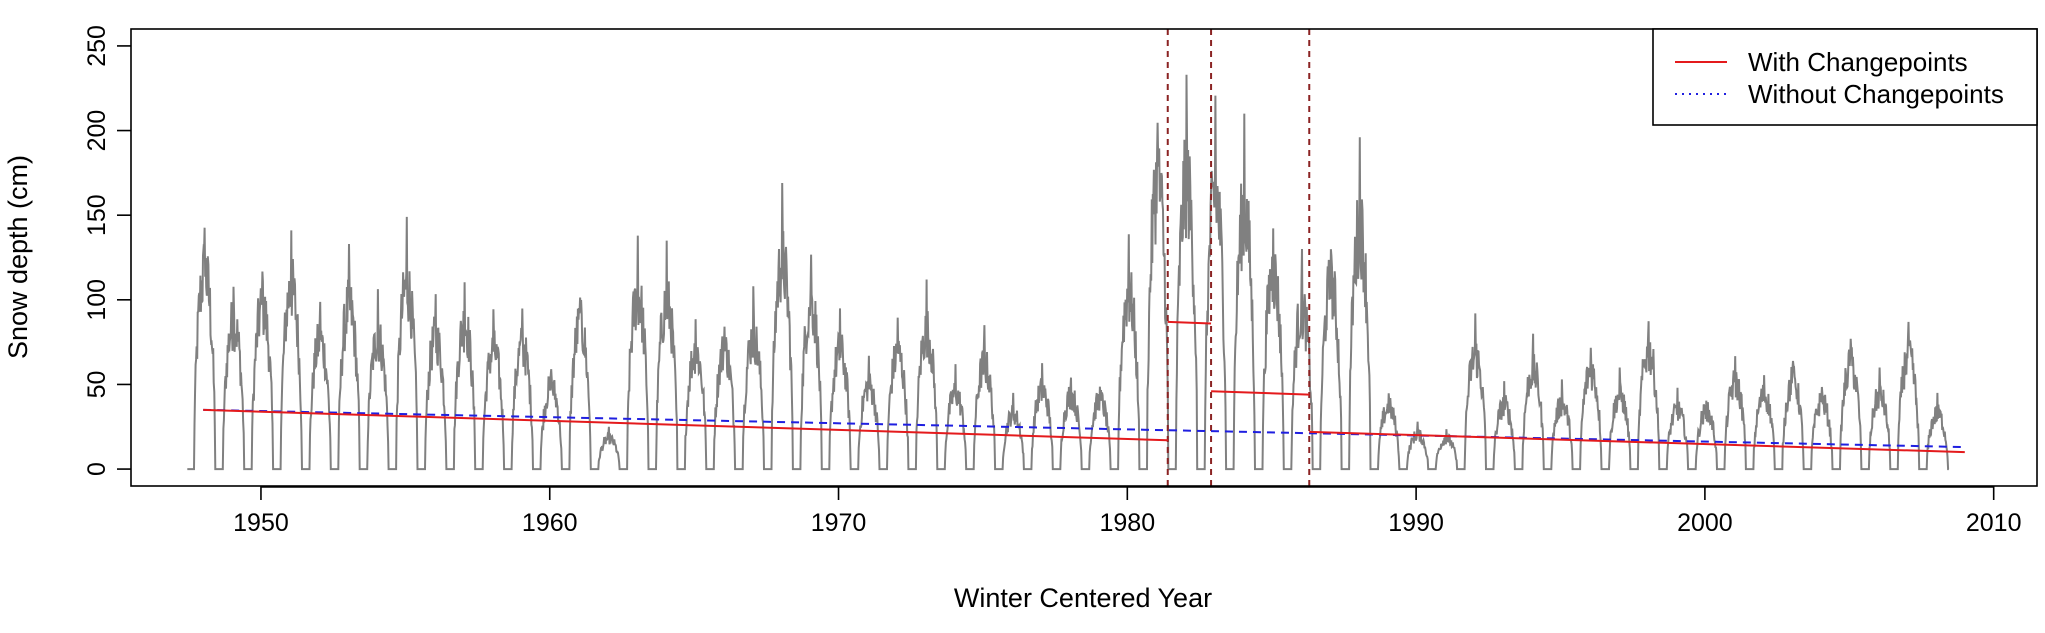  I want to click on y-axis-title: Snow depth (cm), so click(18, 257).